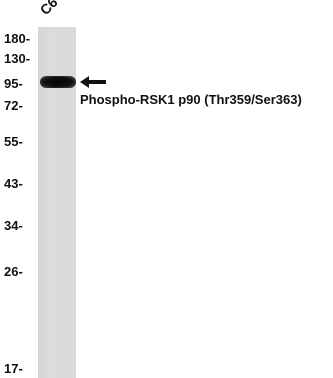 This screenshot has width=333, height=378. Describe the element at coordinates (13, 183) in the screenshot. I see `marker-43: 43-` at that location.